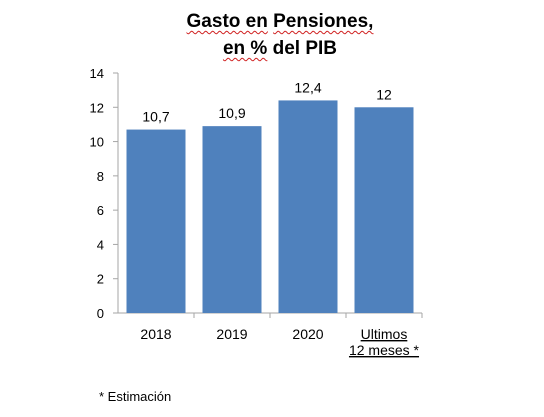  I want to click on x-tick-label: 2020, so click(307, 334).